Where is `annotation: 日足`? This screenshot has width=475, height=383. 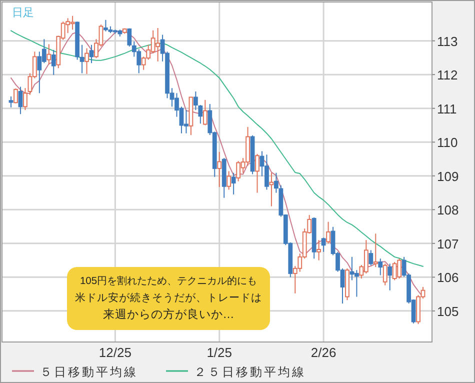 annotation: 日足 is located at coordinates (23, 13).